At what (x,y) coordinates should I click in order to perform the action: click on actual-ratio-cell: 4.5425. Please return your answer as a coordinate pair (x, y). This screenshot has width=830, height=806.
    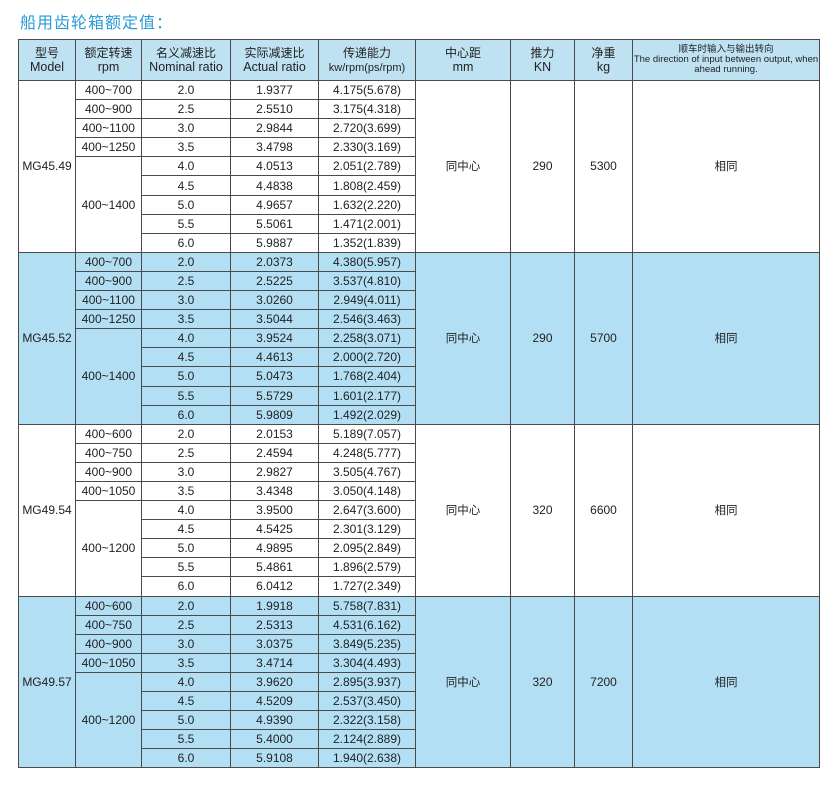
    Looking at the image, I should click on (274, 529).